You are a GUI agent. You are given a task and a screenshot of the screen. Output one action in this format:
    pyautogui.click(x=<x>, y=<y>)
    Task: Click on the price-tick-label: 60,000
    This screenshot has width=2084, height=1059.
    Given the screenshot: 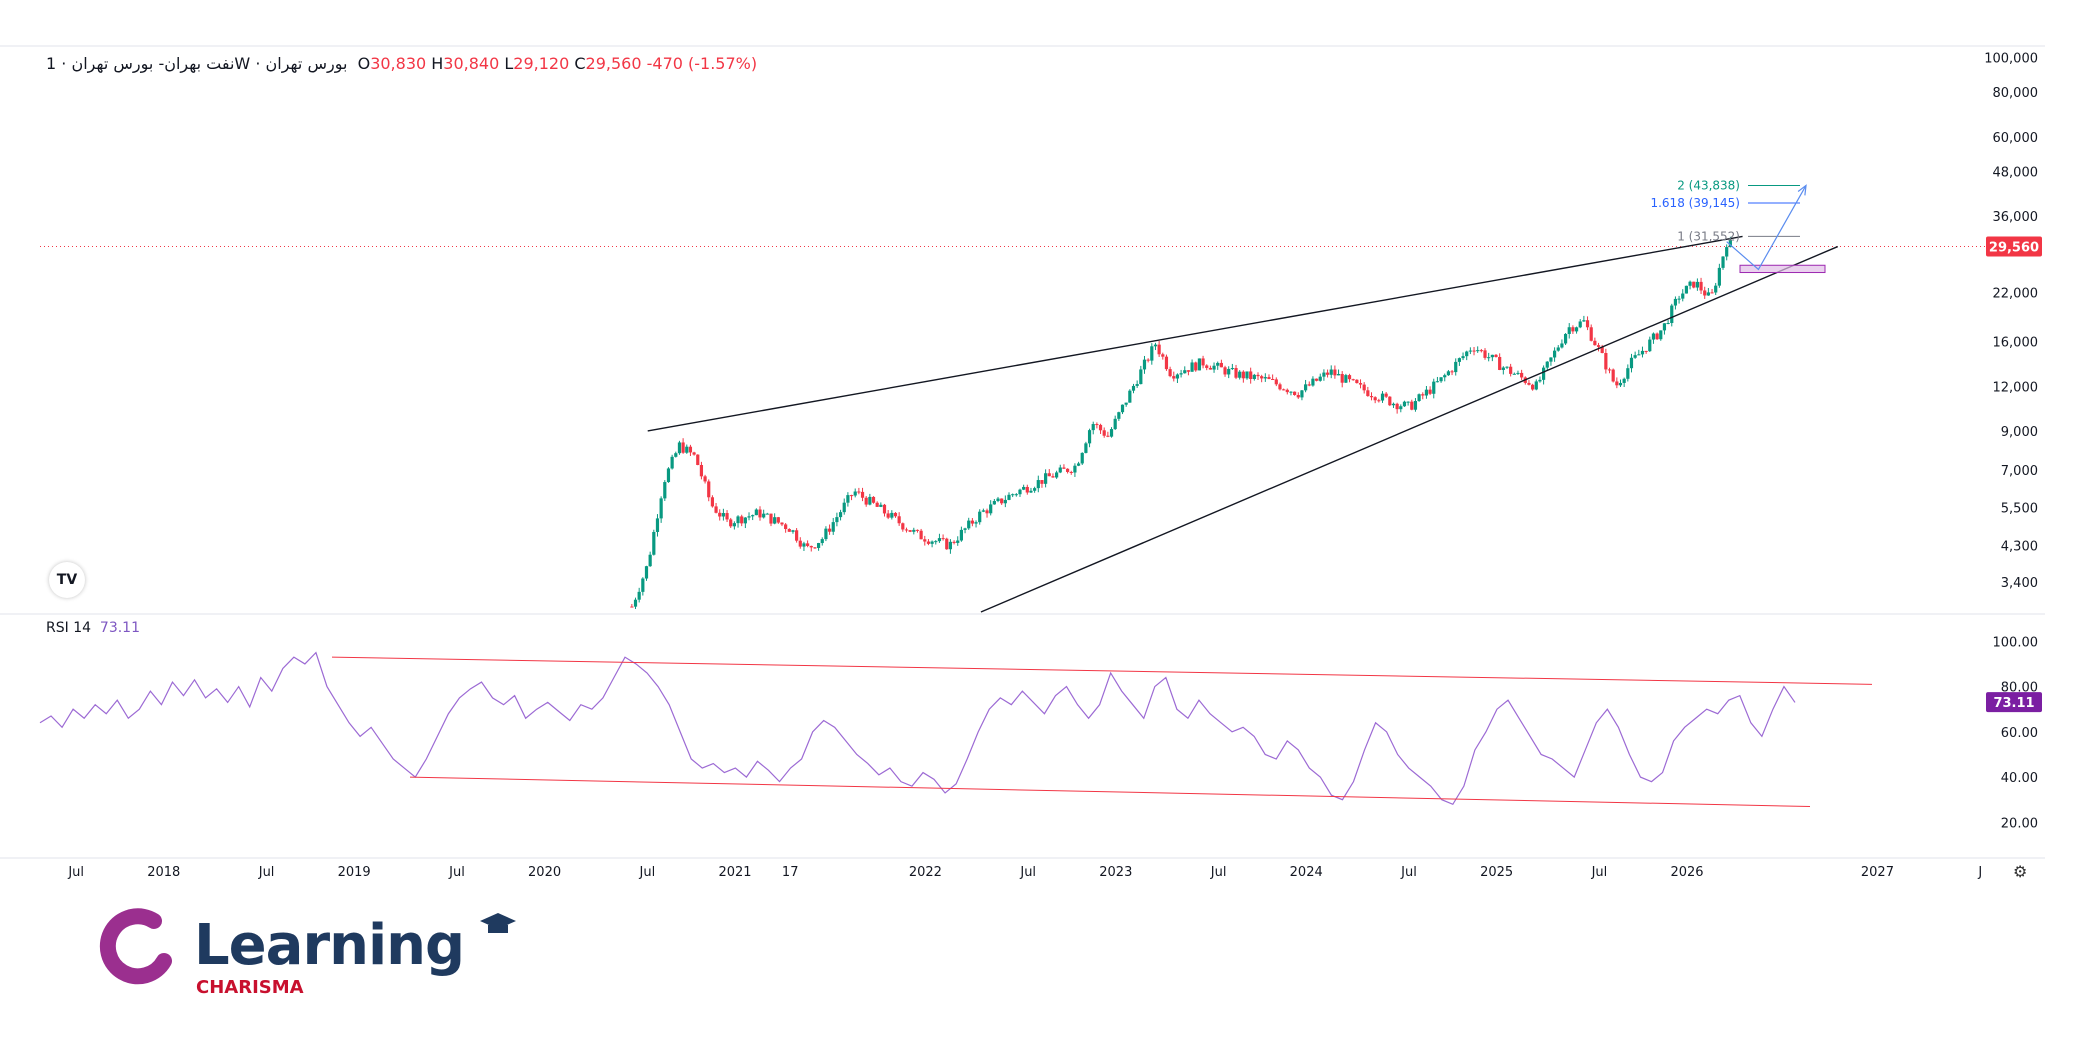 What is the action you would take?
    pyautogui.click(x=2016, y=138)
    